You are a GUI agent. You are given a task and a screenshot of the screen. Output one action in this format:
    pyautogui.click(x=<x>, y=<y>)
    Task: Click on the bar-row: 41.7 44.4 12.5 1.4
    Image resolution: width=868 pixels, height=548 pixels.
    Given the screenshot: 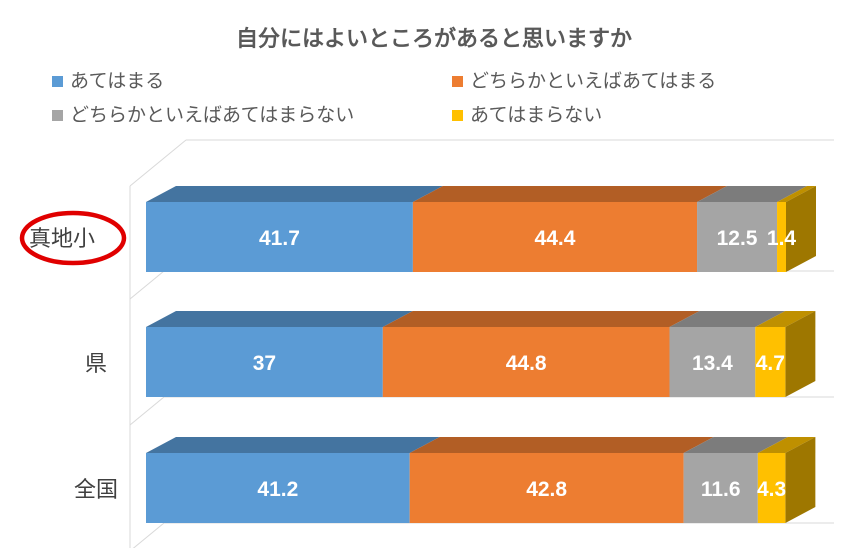 What is the action you would take?
    pyautogui.click(x=481, y=229)
    